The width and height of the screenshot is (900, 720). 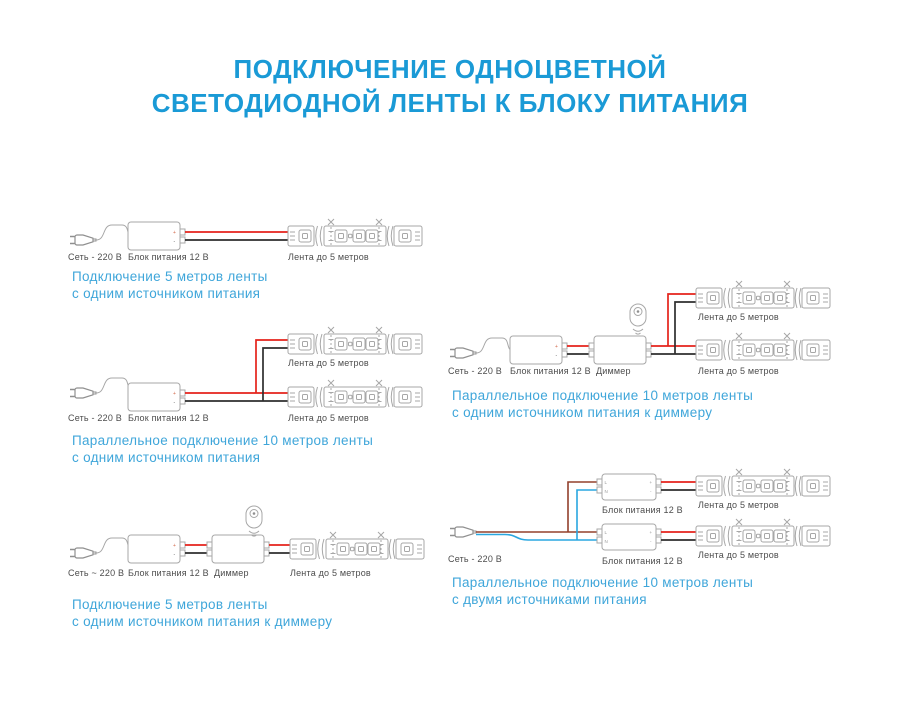 What do you see at coordinates (450, 103) in the screenshot?
I see `page-title-line2: СВЕТОДИОДНОЙ ЛЕНТЫ К БЛОКУ ПИТАНИЯ` at bounding box center [450, 103].